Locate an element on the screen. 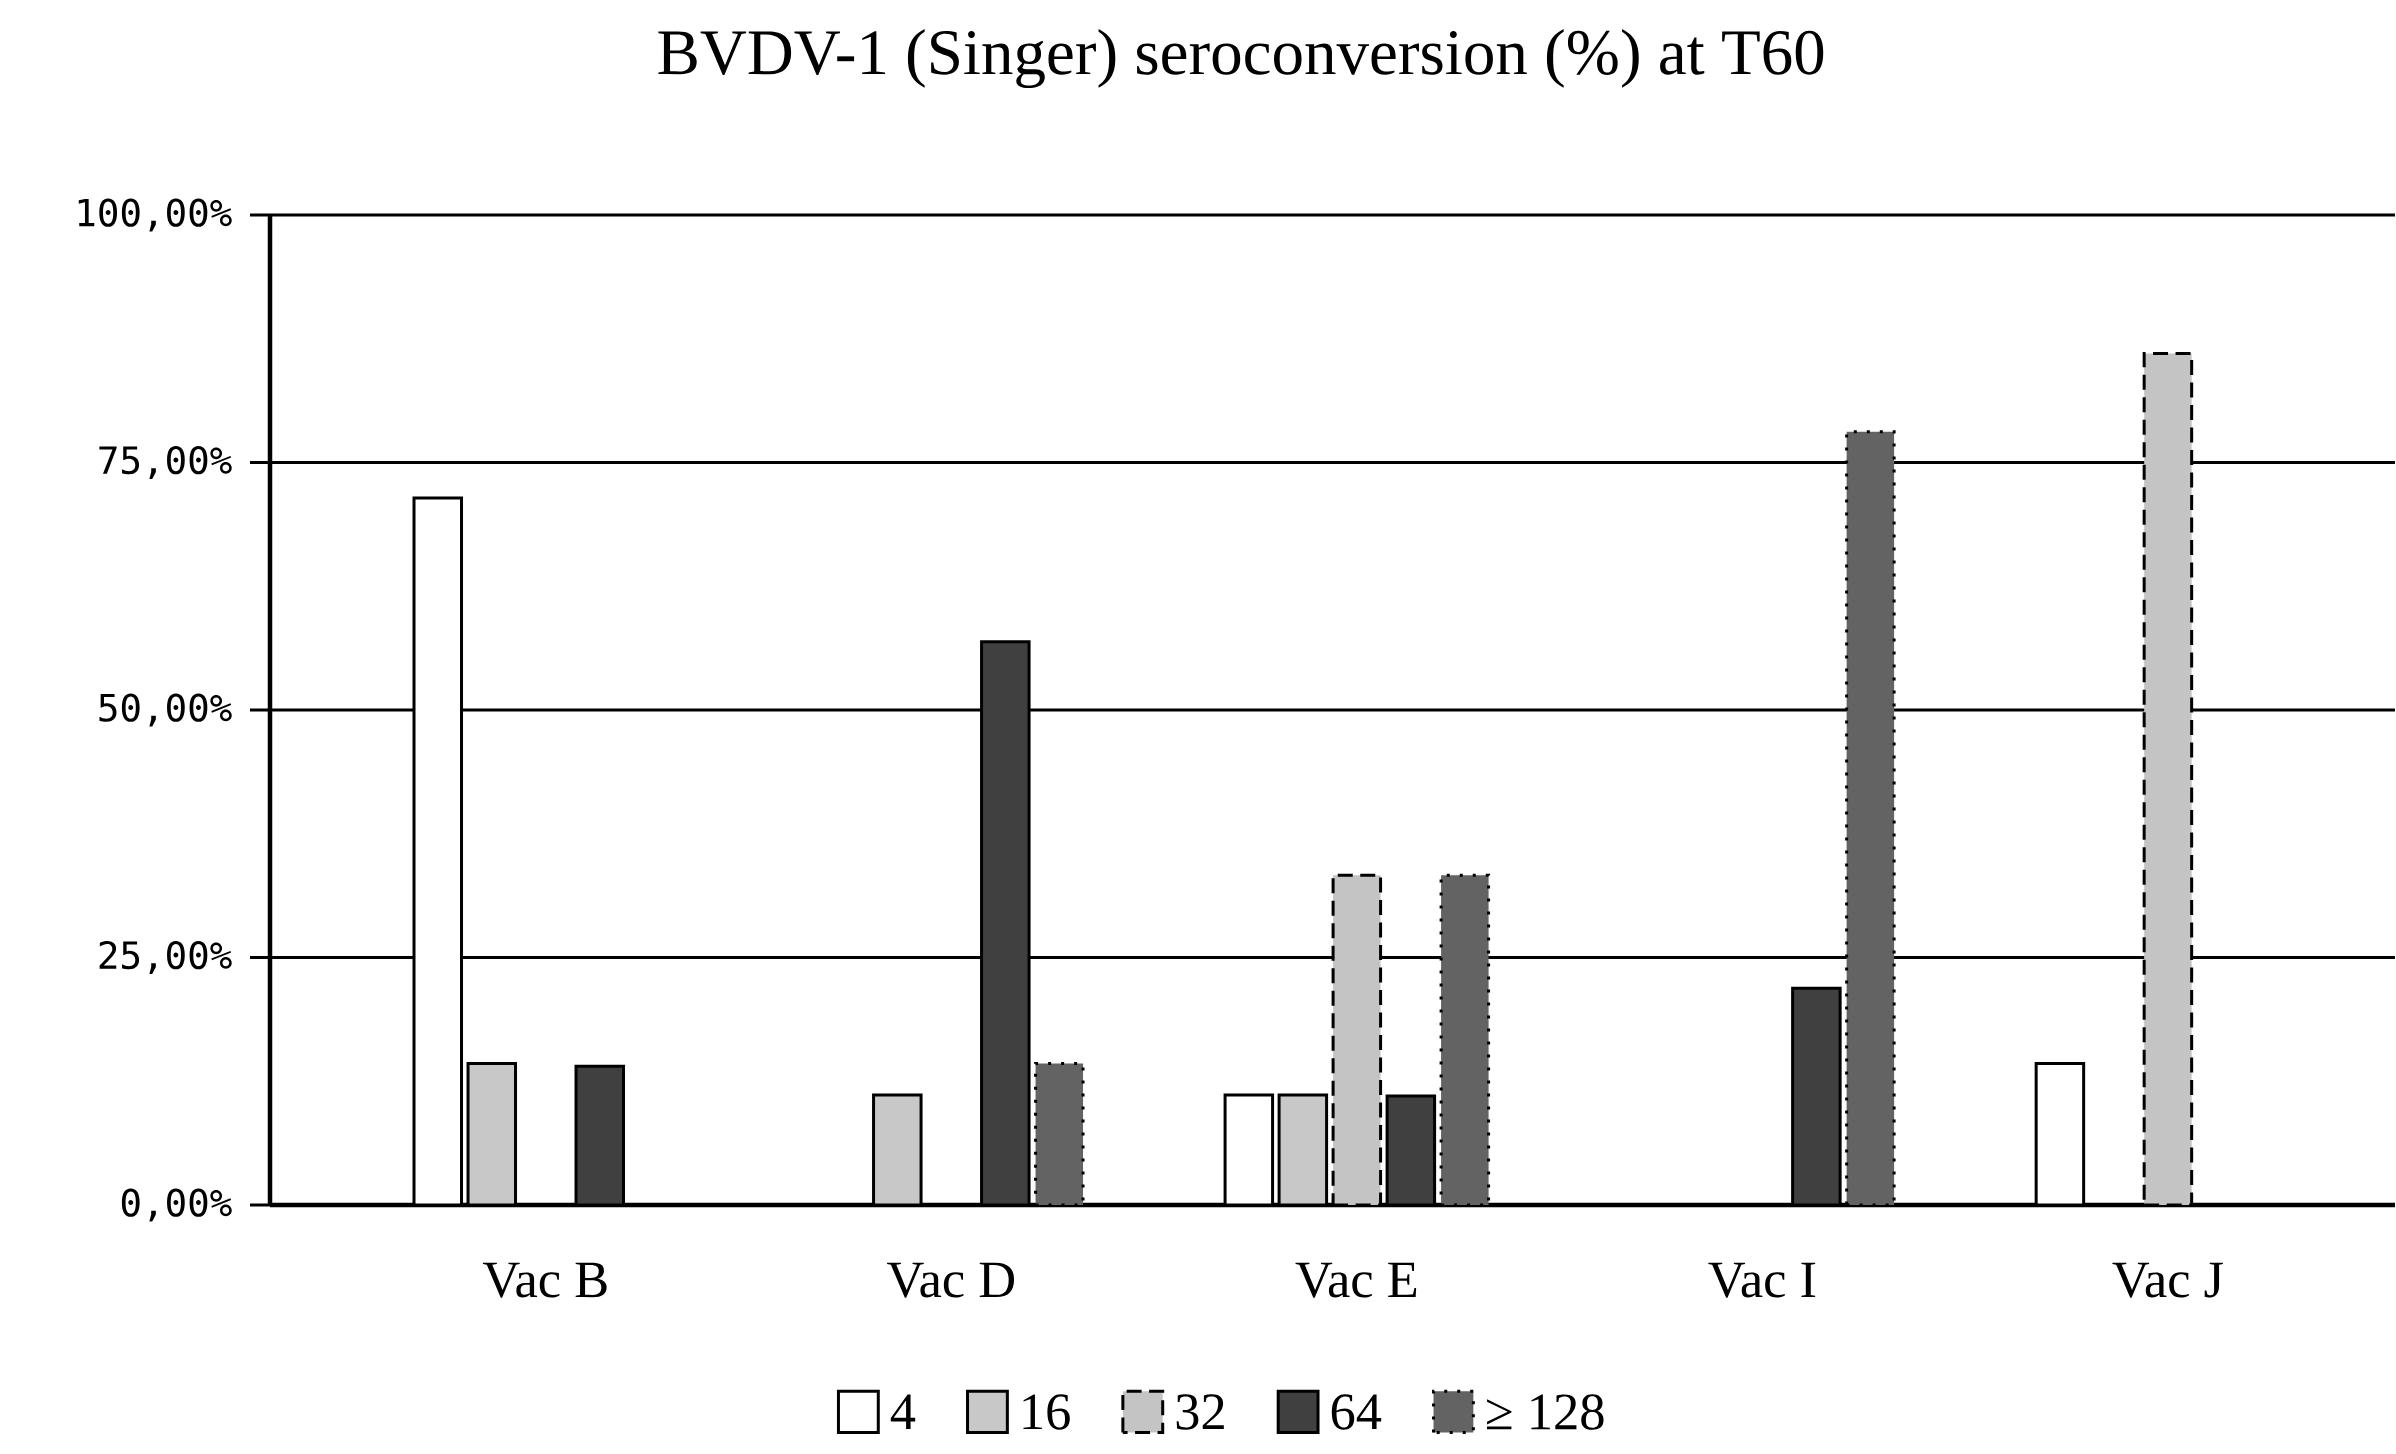 The width and height of the screenshot is (2396, 1454). x-tick-label: Vac D is located at coordinates (951, 1280).